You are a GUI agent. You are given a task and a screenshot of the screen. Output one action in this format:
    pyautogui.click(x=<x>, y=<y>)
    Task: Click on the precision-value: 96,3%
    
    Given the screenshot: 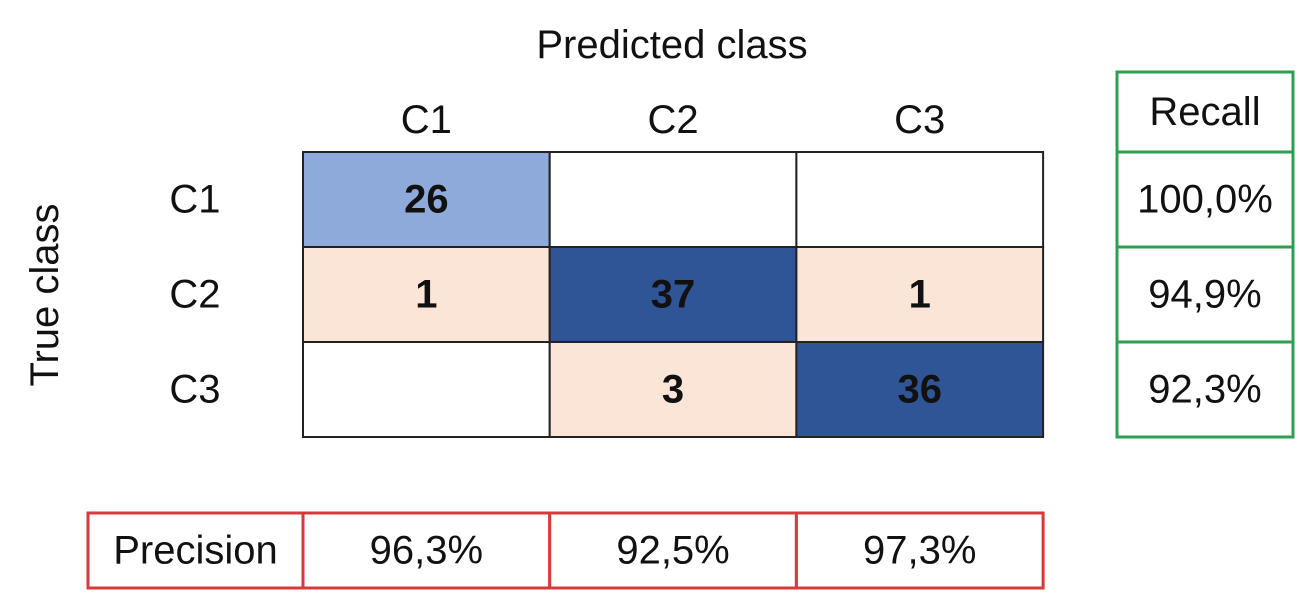 What is the action you would take?
    pyautogui.click(x=426, y=551)
    